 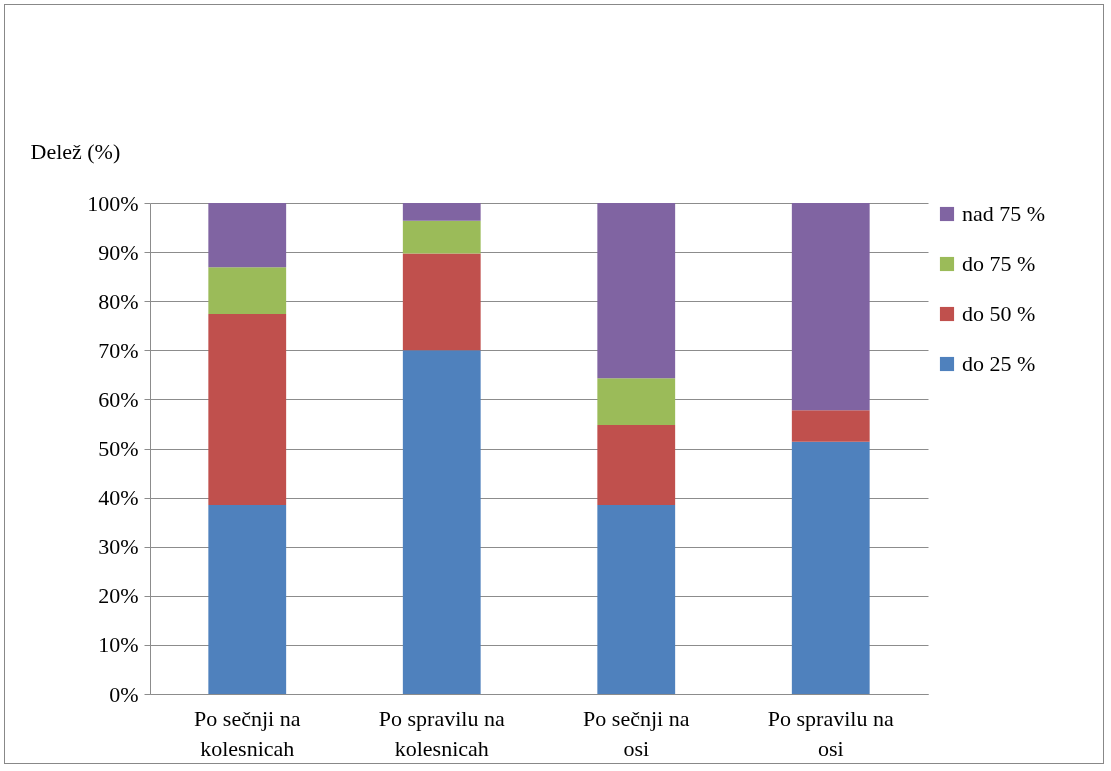 I want to click on y-tick-label: 60%, so click(x=118, y=399).